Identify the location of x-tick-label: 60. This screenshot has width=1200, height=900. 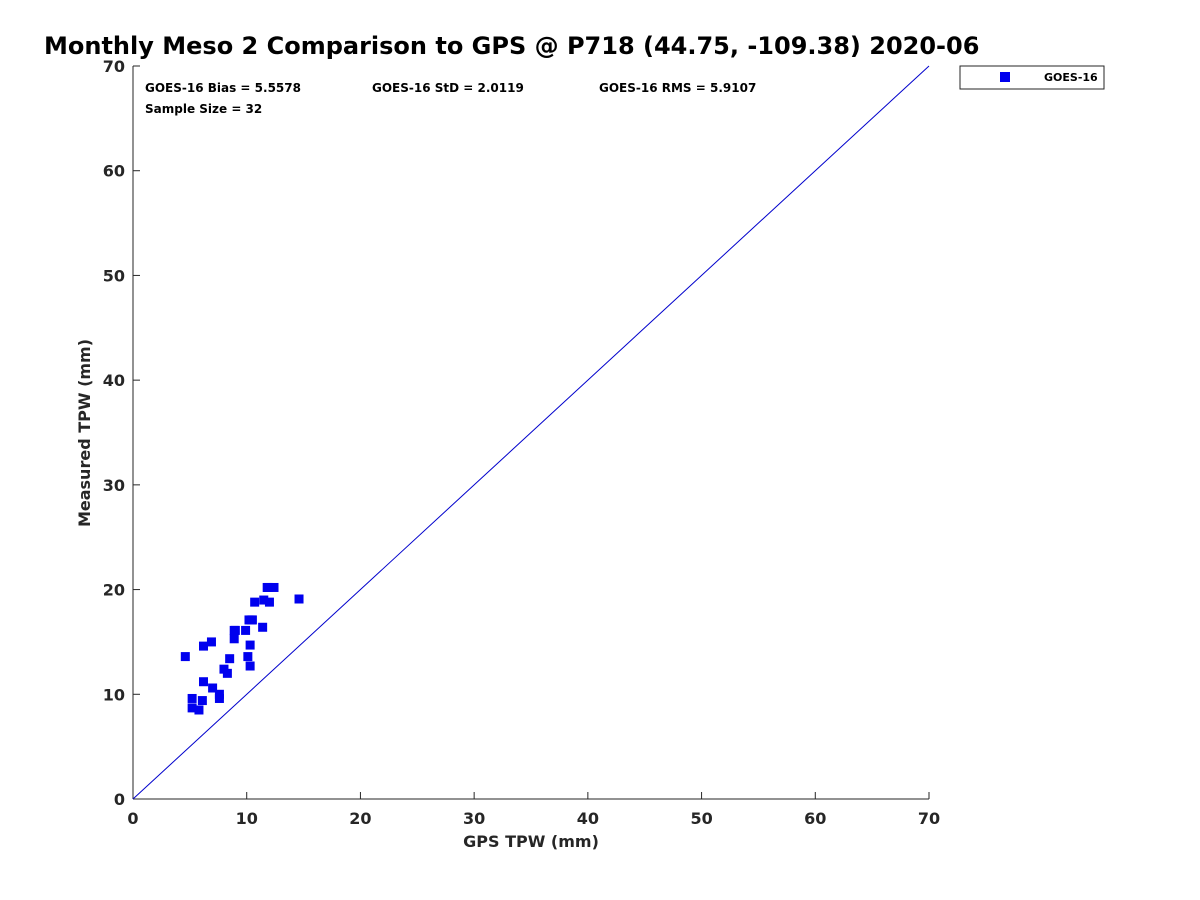
(815, 818).